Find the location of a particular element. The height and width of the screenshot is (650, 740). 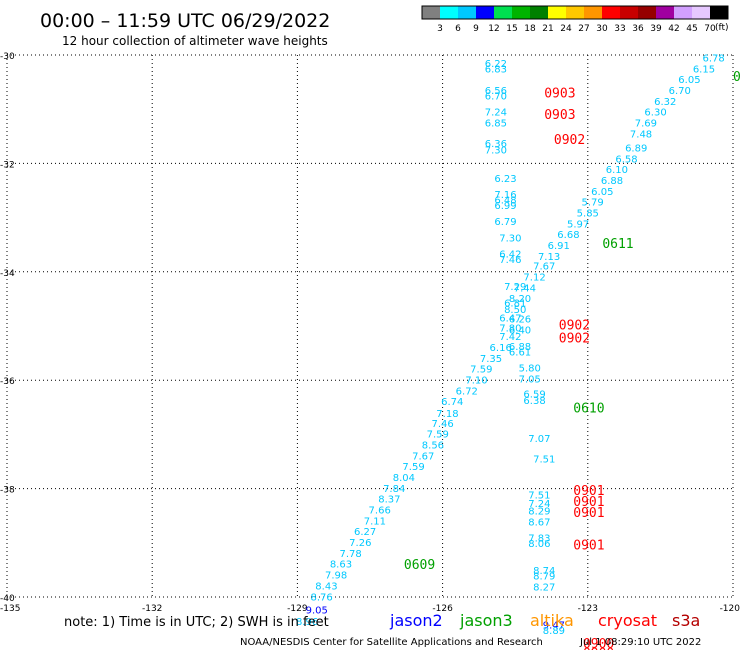

y-tick-label: -38 is located at coordinates (7, 491).